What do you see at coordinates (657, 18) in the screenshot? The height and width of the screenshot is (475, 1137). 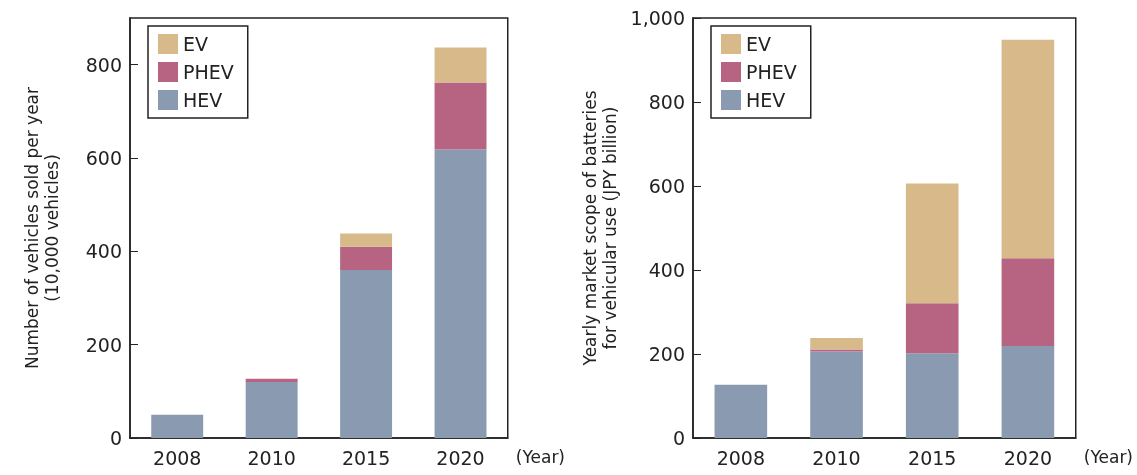 I see `y-tick-label: 1,000` at bounding box center [657, 18].